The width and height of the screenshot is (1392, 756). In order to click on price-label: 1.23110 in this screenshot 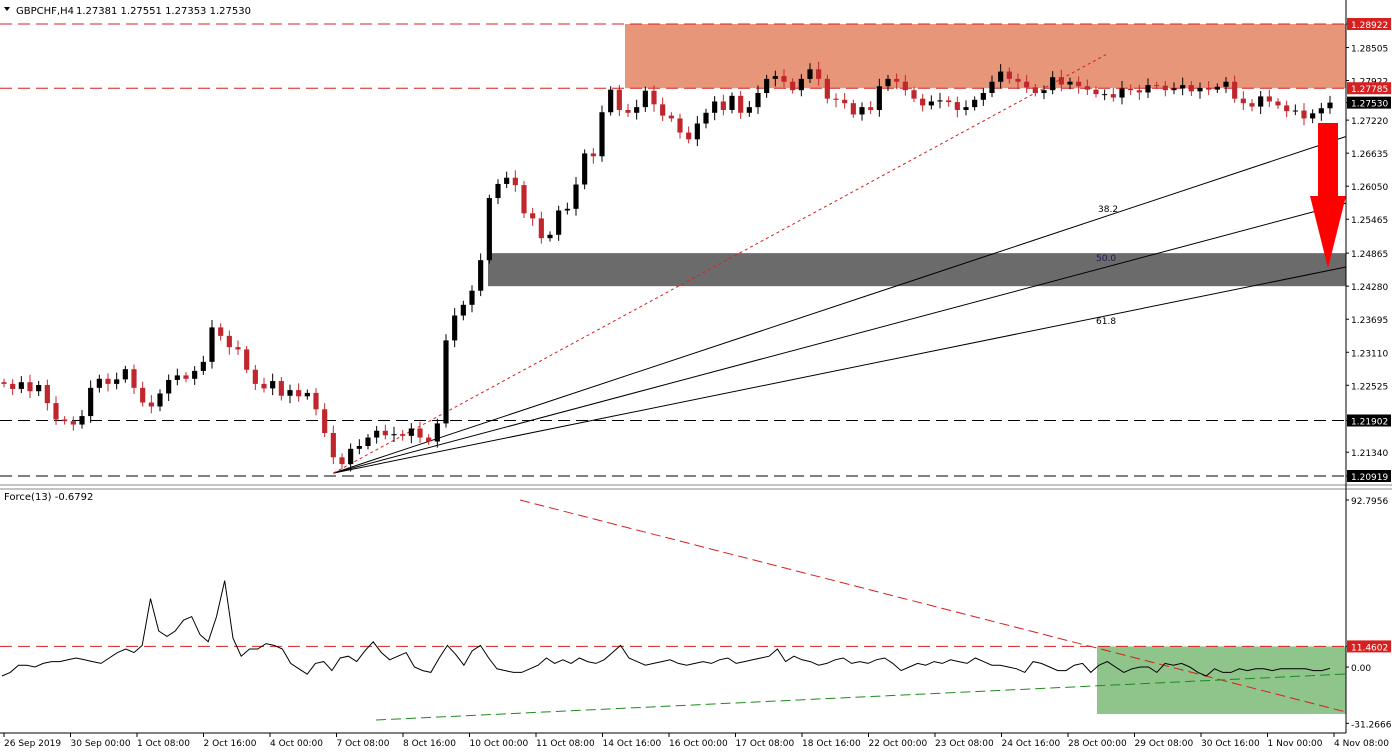, I will do `click(1369, 354)`.